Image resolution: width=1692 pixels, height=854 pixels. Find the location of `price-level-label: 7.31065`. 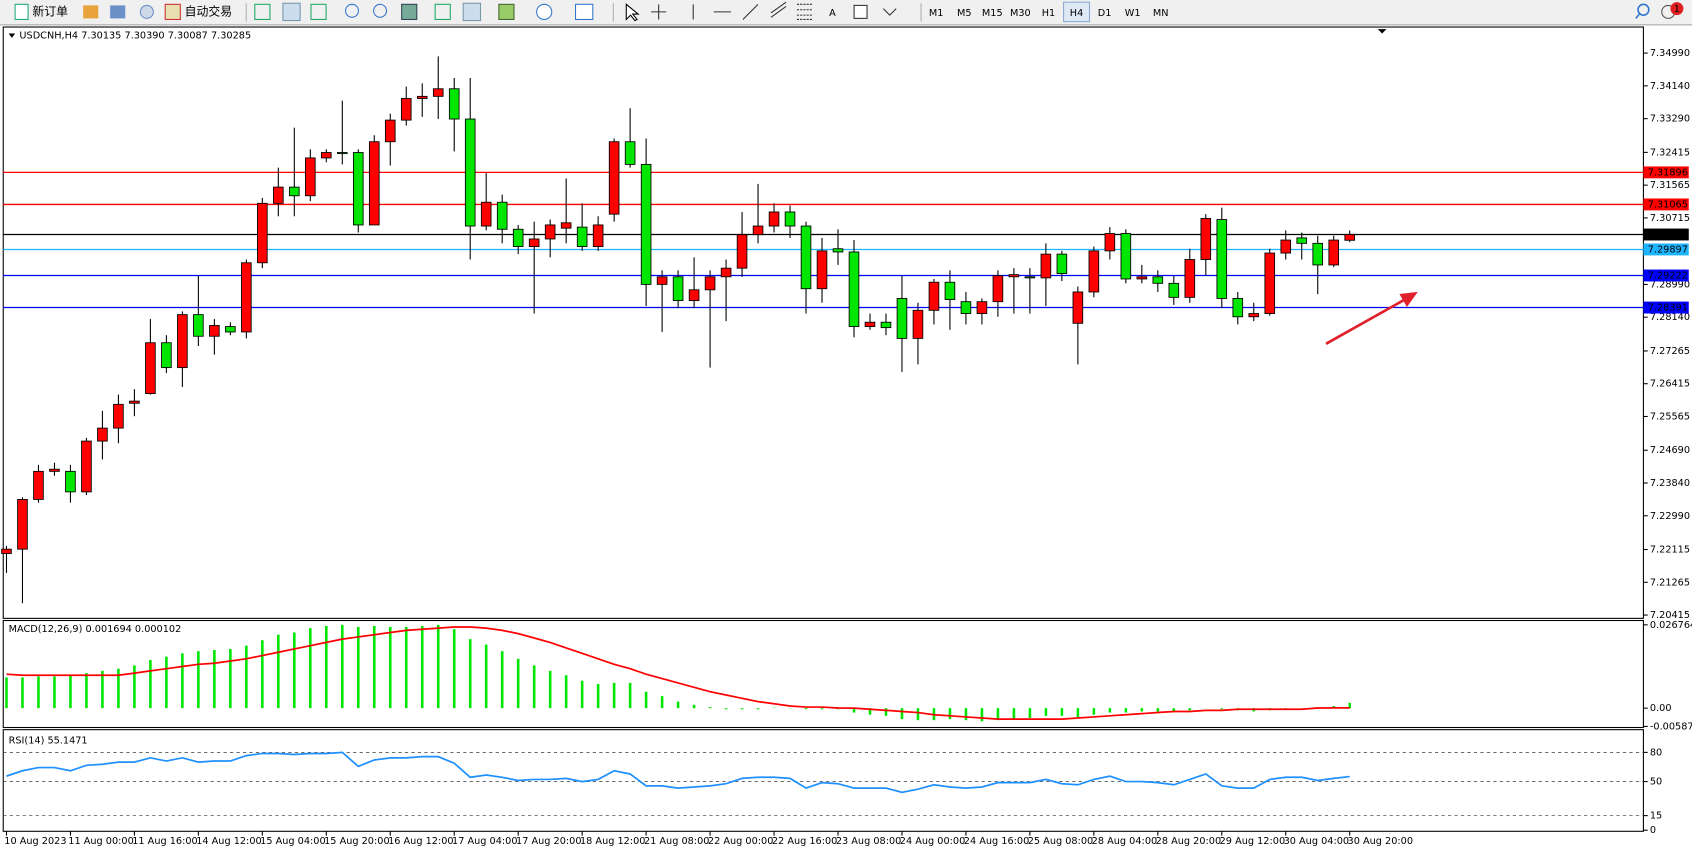

price-level-label: 7.31065 is located at coordinates (1668, 204).